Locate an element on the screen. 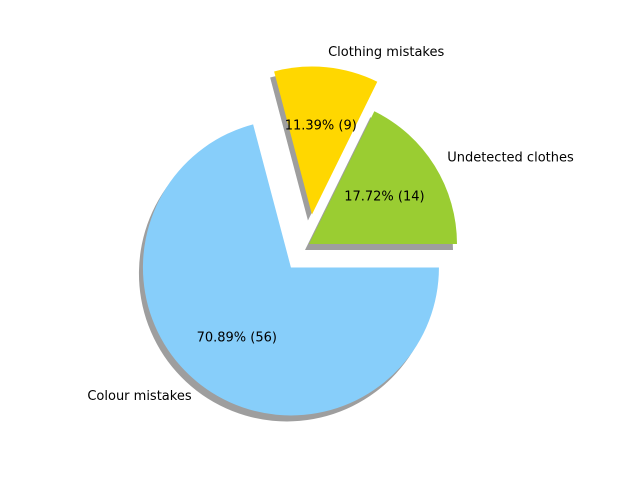 The width and height of the screenshot is (640, 480). slice-category-label-clothing-mistakes: Clothing mistakes is located at coordinates (386, 52).